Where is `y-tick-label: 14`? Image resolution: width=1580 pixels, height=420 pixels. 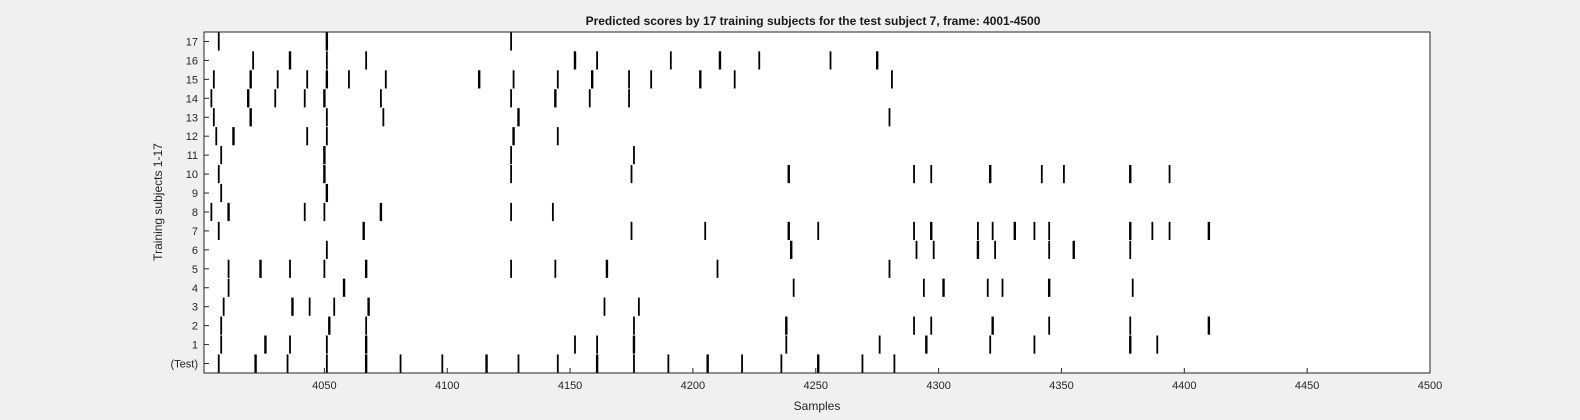
y-tick-label: 14 is located at coordinates (192, 99).